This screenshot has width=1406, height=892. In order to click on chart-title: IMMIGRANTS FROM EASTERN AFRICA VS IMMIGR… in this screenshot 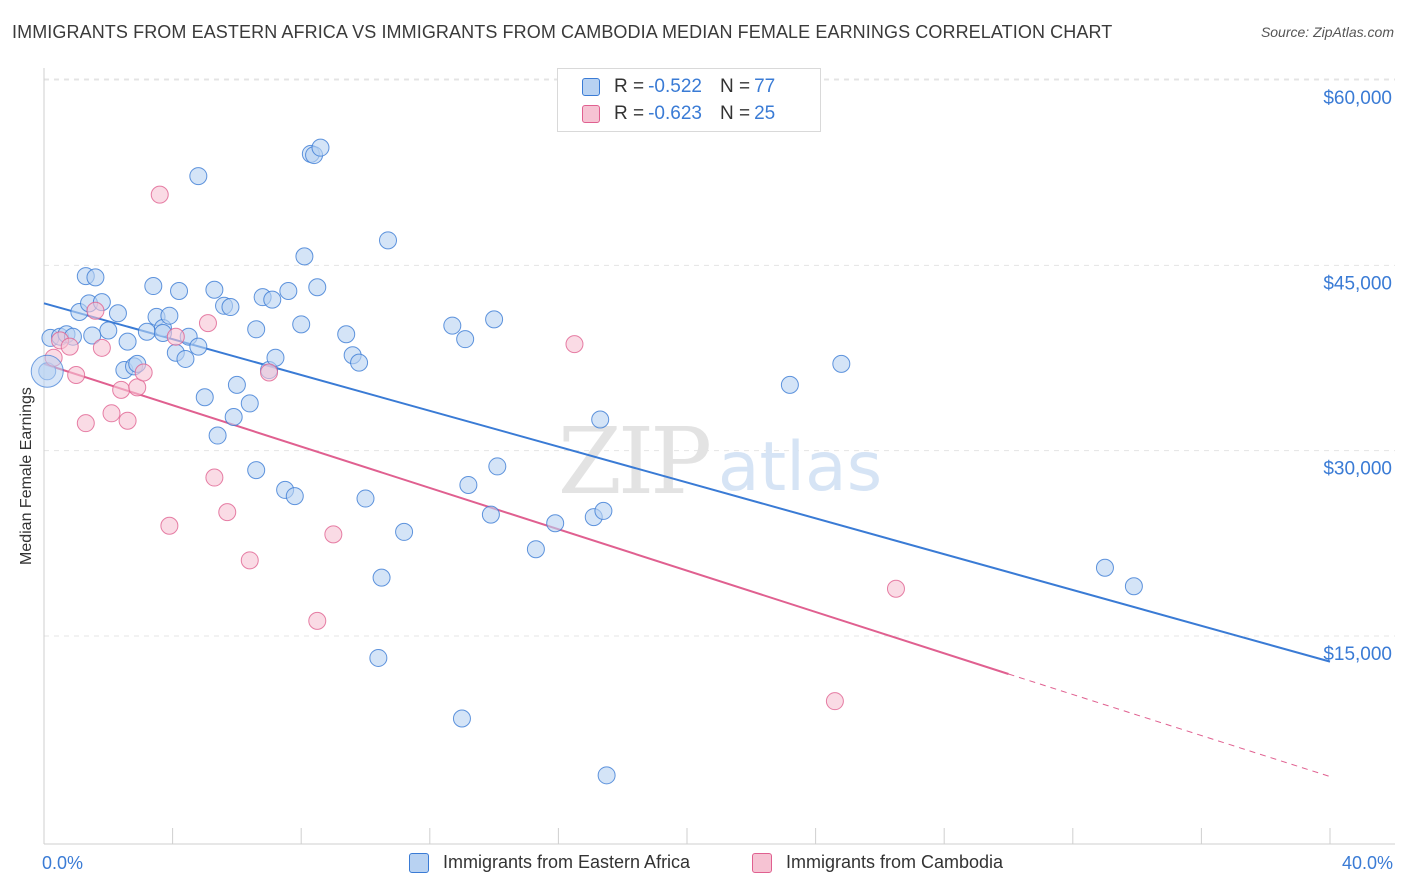, I will do `click(562, 32)`.